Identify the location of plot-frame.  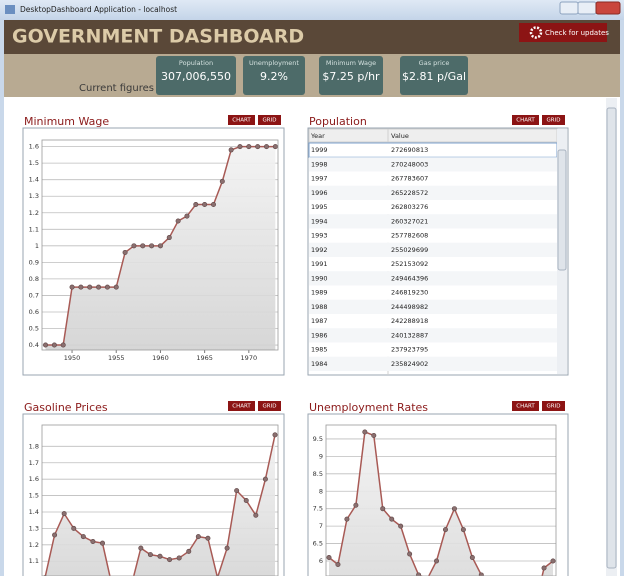
(441, 500).